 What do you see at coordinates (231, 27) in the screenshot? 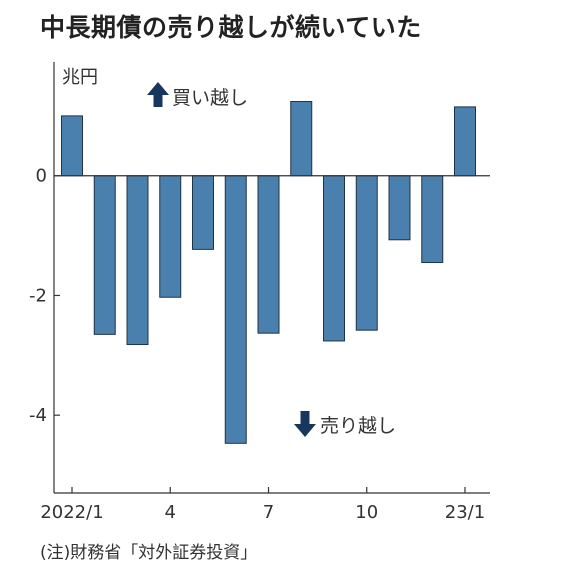
I see `chart-title: 中長期債の売り越しが続いていた` at bounding box center [231, 27].